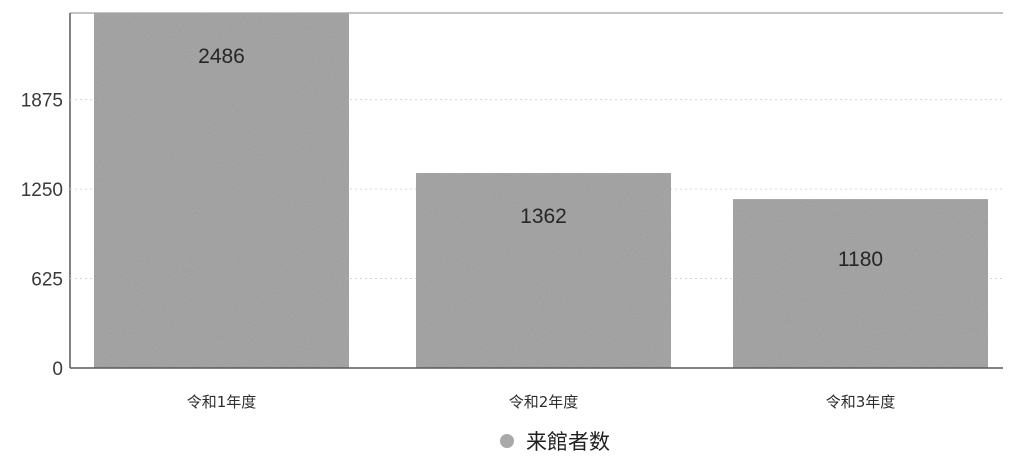  Describe the element at coordinates (42, 101) in the screenshot. I see `y-tick-label: 1875` at that location.